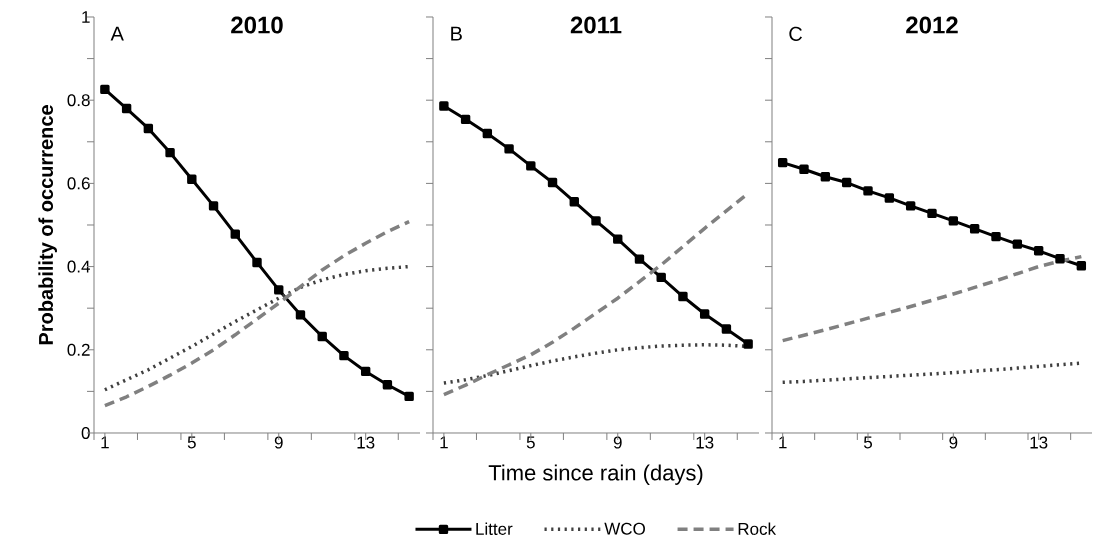 The height and width of the screenshot is (559, 1094). I want to click on y-tick-label: 0.2, so click(78, 349).